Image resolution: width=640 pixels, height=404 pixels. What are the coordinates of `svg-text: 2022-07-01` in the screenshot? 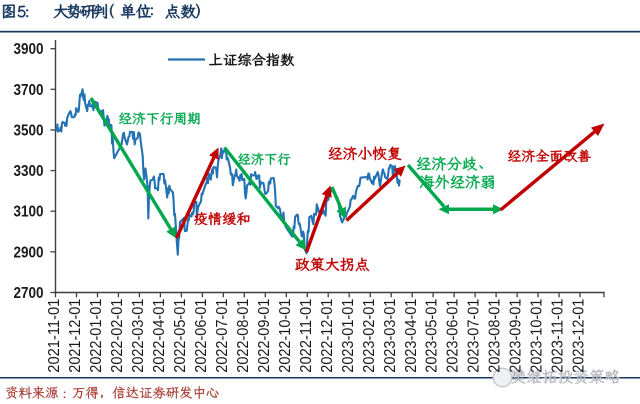 It's located at (222, 336).